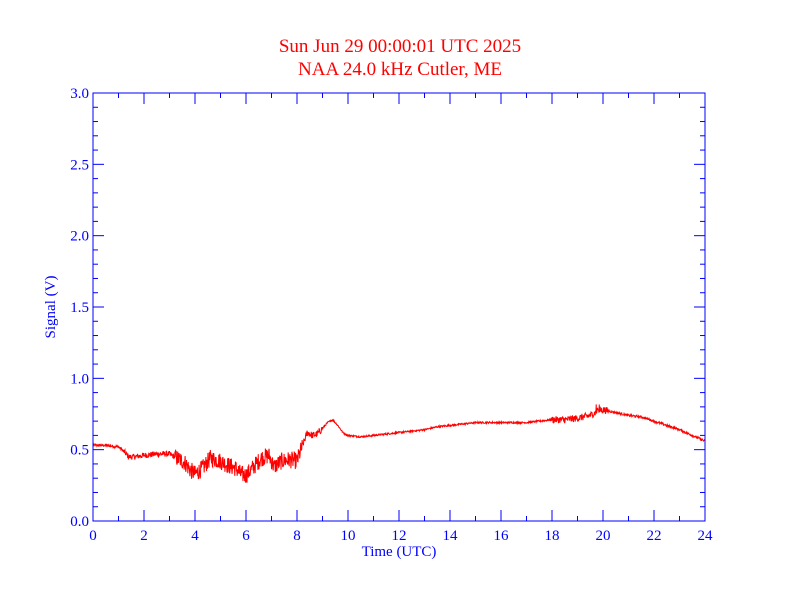 This screenshot has height=612, width=792. I want to click on x-tick-label: 4, so click(195, 536).